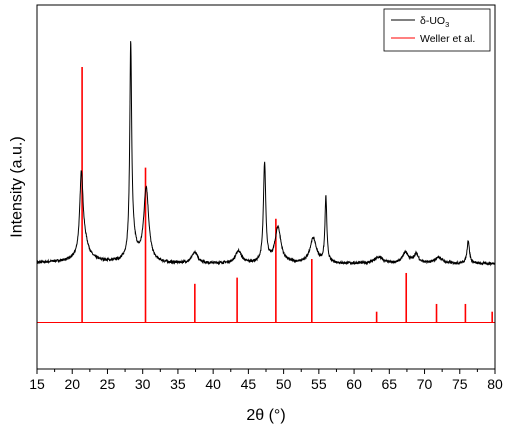 The image size is (505, 431). I want to click on x-tick-label: 45, so click(249, 384).